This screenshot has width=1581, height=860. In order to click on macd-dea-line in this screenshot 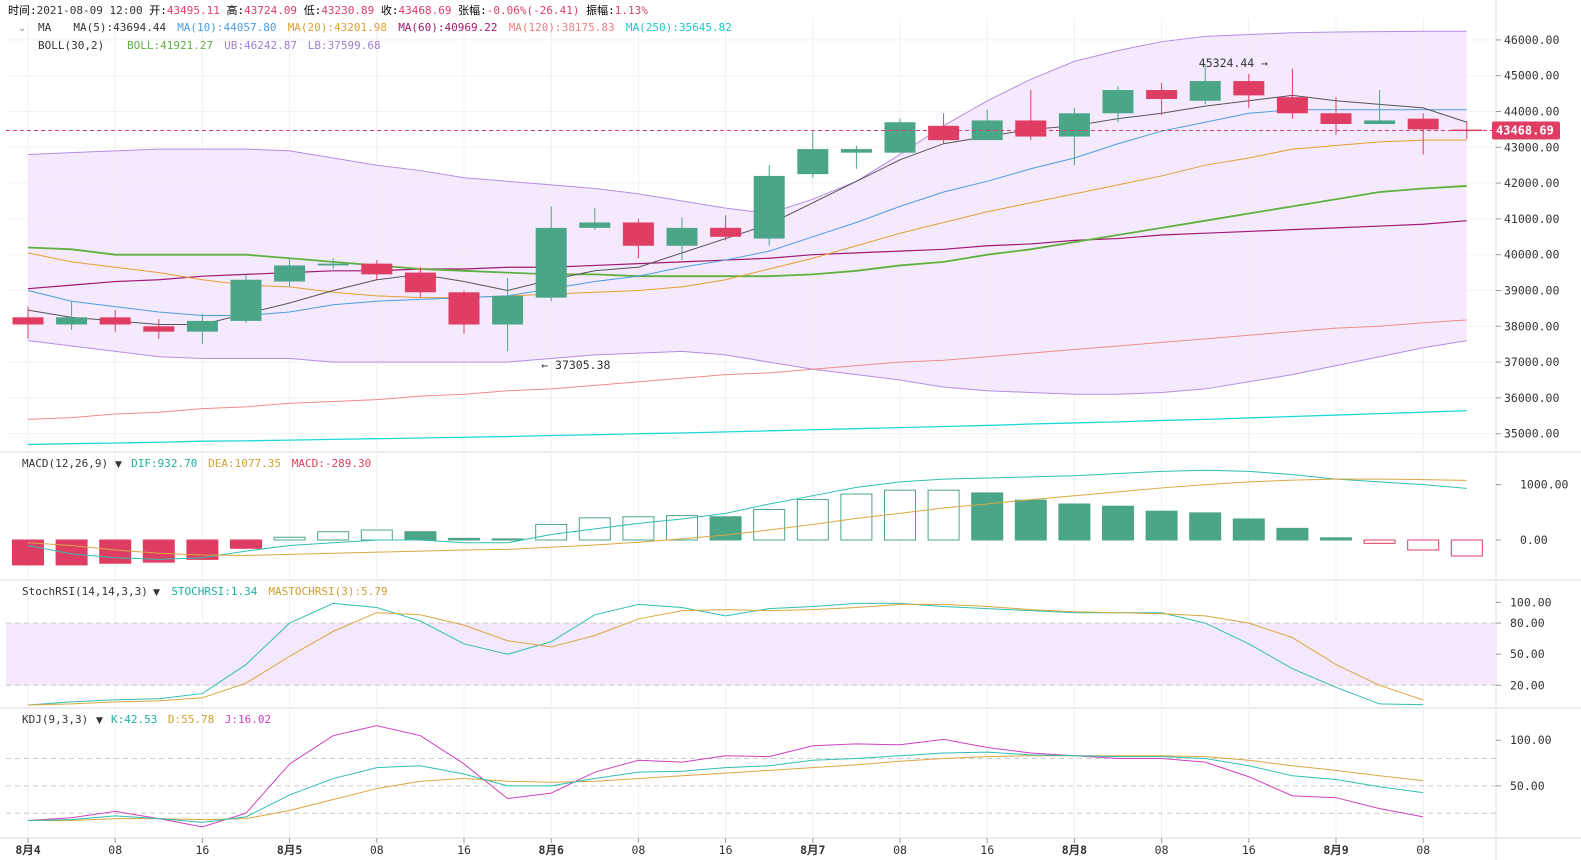, I will do `click(747, 517)`.